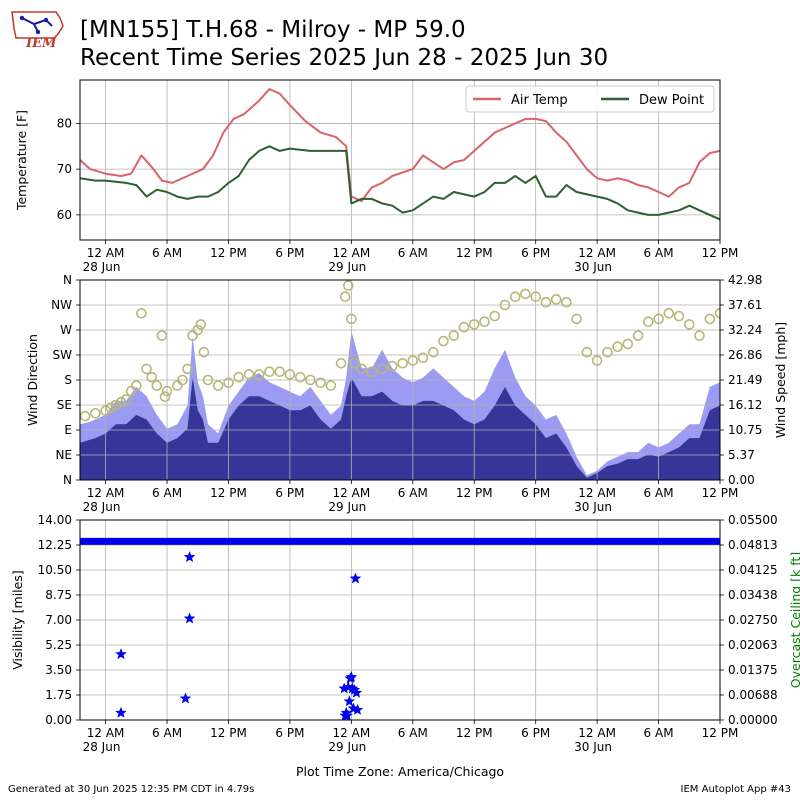 The width and height of the screenshot is (800, 800). Describe the element at coordinates (68, 380) in the screenshot. I see `y-tick-label: S` at that location.